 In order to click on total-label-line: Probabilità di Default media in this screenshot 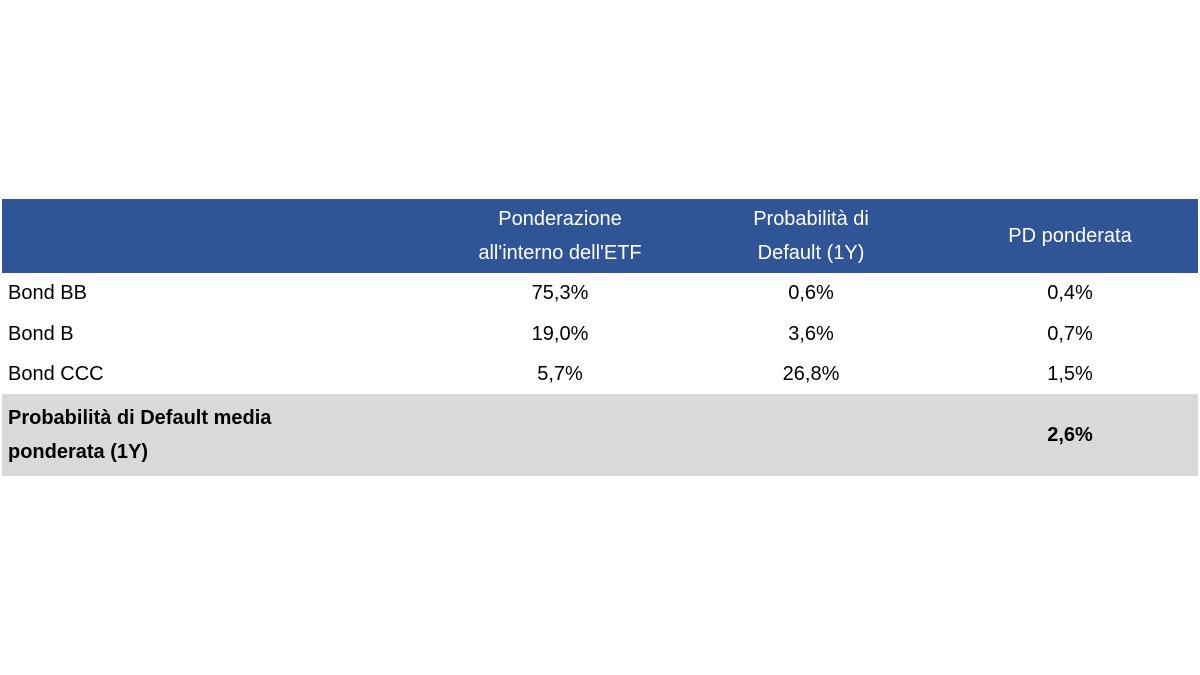, I will do `click(140, 418)`.